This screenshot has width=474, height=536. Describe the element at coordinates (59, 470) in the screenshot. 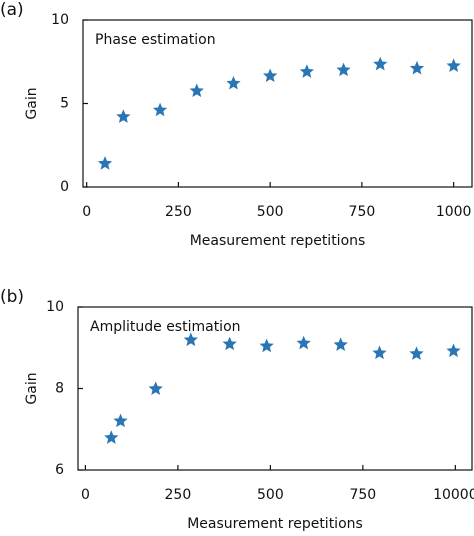

I see `y-tick-label: 6` at that location.